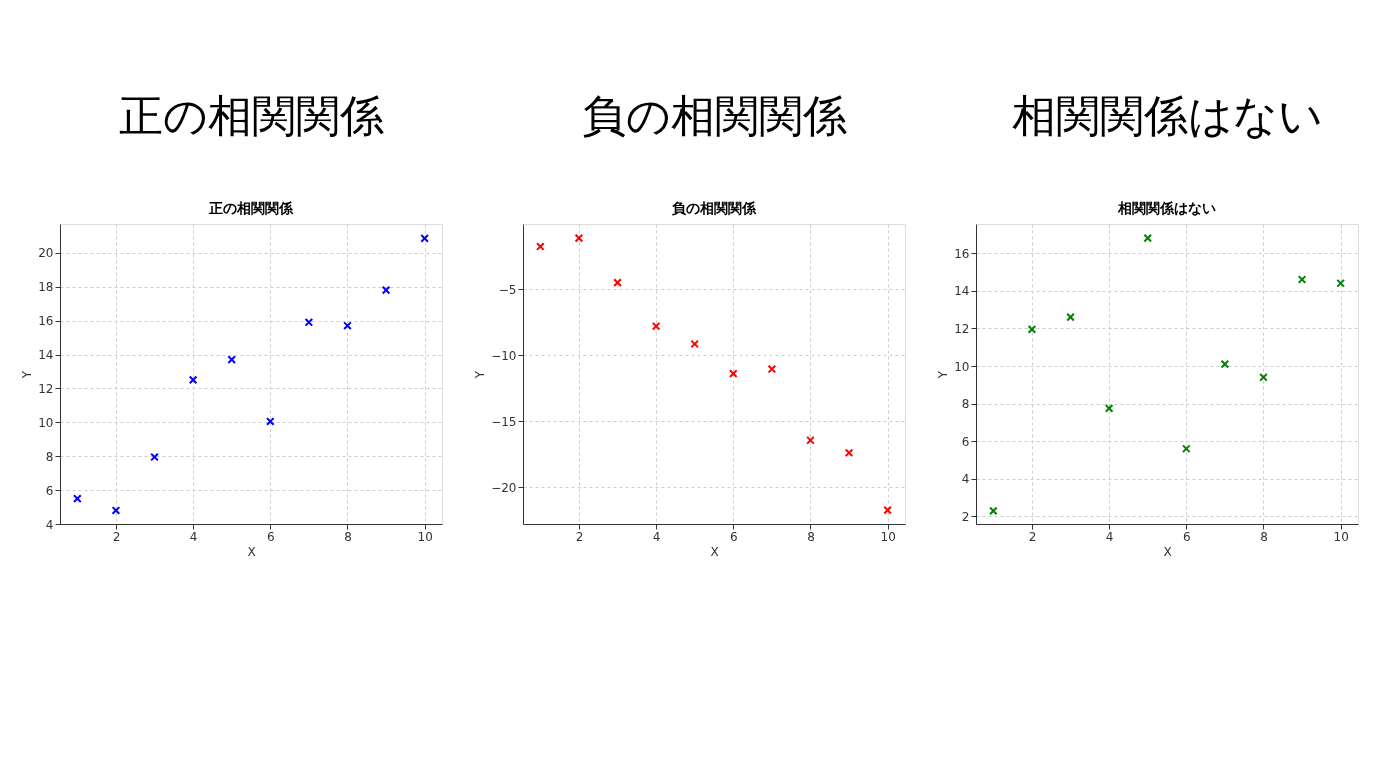  What do you see at coordinates (504, 421) in the screenshot?
I see `y-tick-label: −15` at bounding box center [504, 421].